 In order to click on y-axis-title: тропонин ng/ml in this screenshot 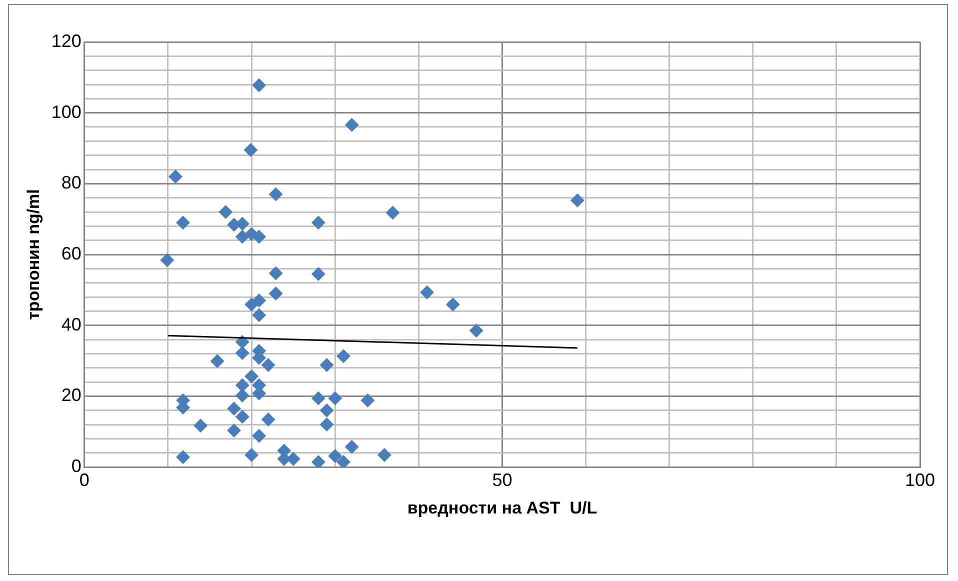, I will do `click(33, 254)`.